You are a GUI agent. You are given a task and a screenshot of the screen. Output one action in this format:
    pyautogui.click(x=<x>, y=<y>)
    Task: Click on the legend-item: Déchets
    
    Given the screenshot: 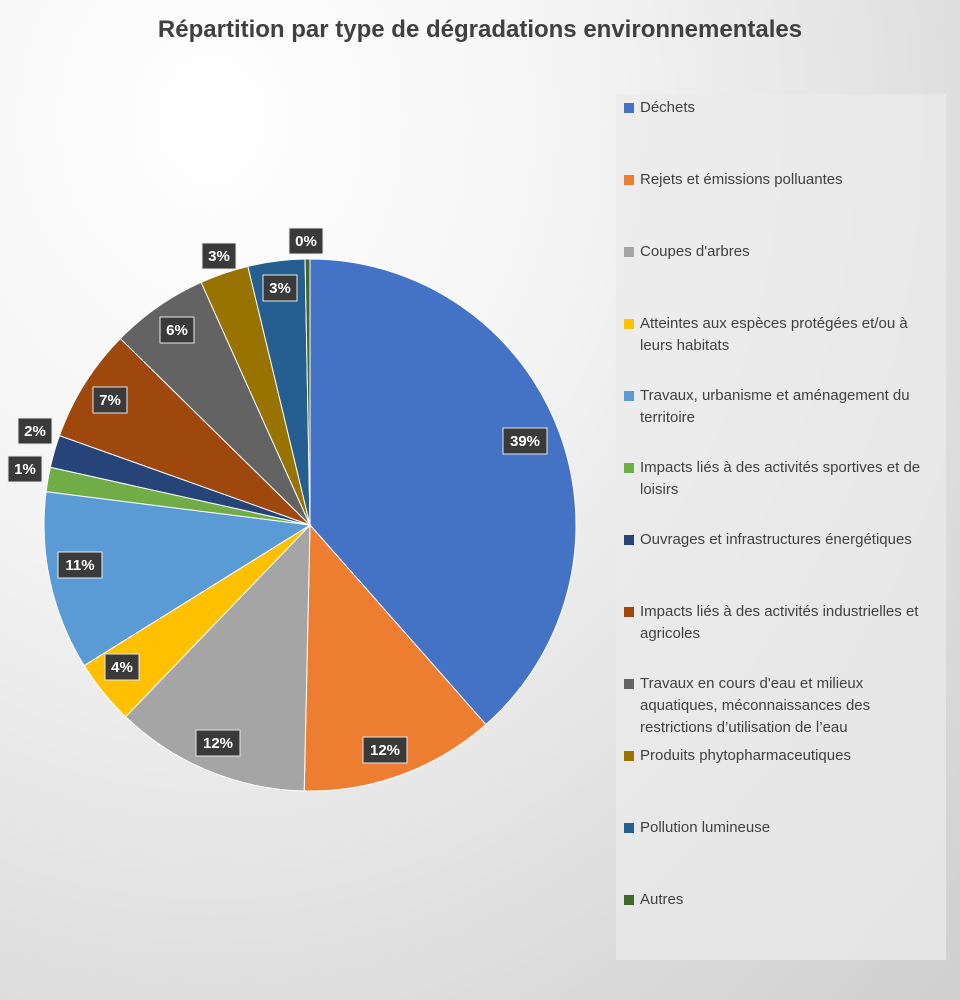 What is the action you would take?
    pyautogui.click(x=782, y=108)
    